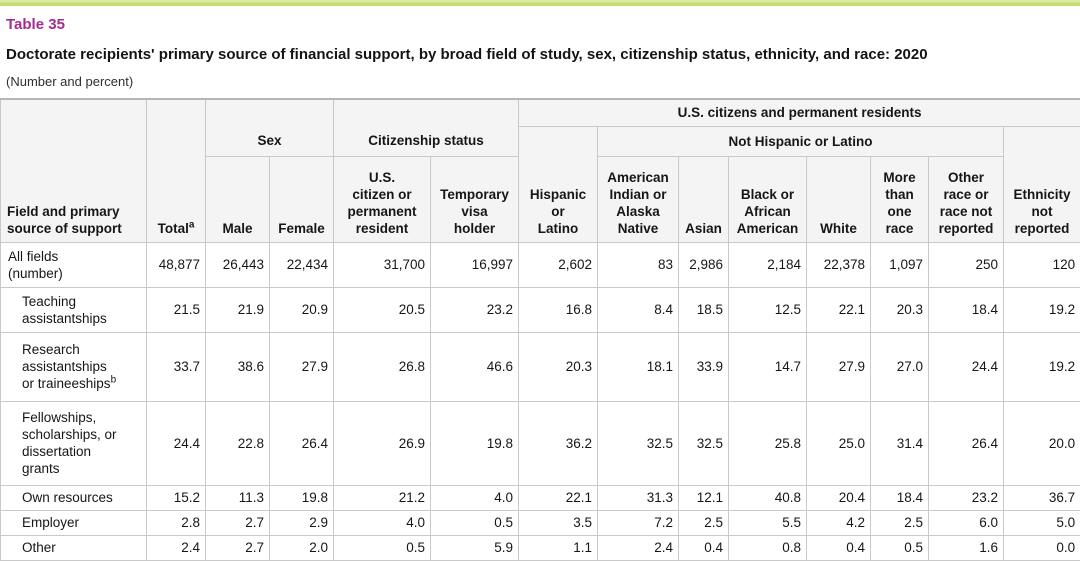 This screenshot has width=1080, height=561. Describe the element at coordinates (768, 264) in the screenshot. I see `data-cell: 2,184` at that location.